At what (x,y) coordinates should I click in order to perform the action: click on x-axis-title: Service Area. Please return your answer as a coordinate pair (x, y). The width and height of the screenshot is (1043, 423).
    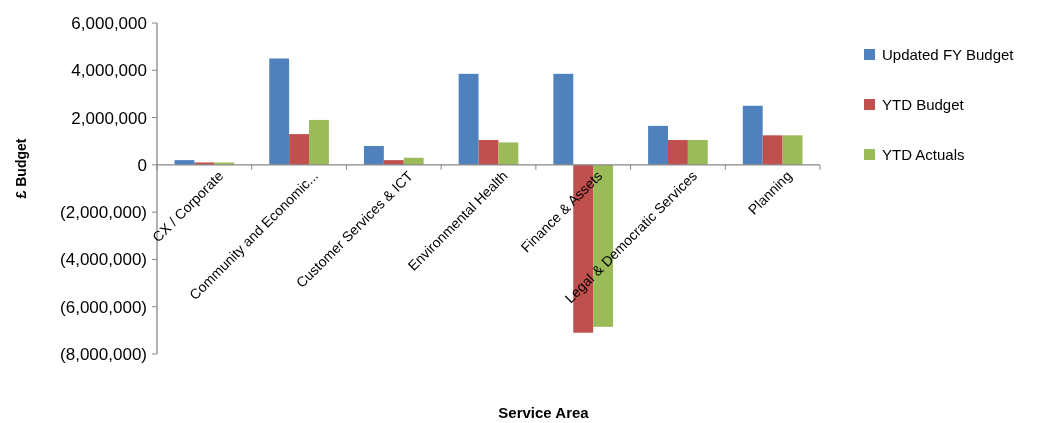
    Looking at the image, I should click on (544, 412).